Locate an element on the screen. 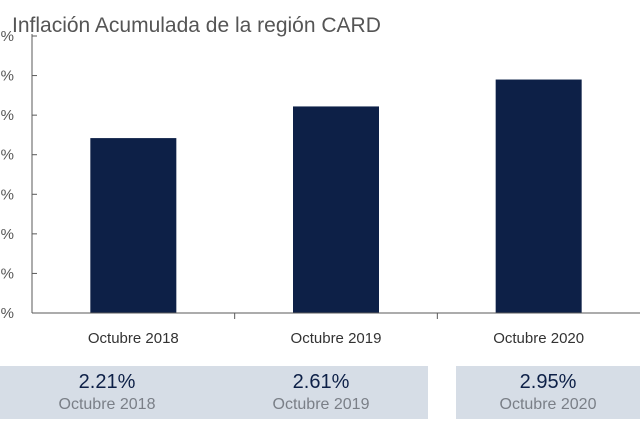 The image size is (640, 424). x-tick-label: Octubre 2019 is located at coordinates (336, 338).